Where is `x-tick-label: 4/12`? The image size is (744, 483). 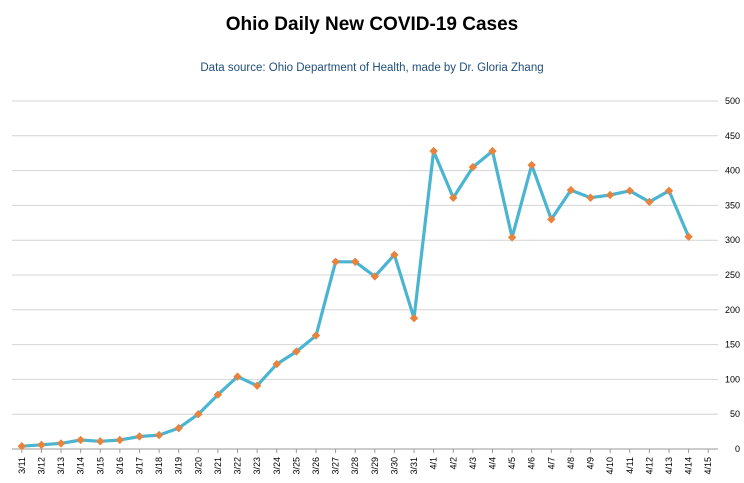 x-tick-label: 4/12 is located at coordinates (649, 466).